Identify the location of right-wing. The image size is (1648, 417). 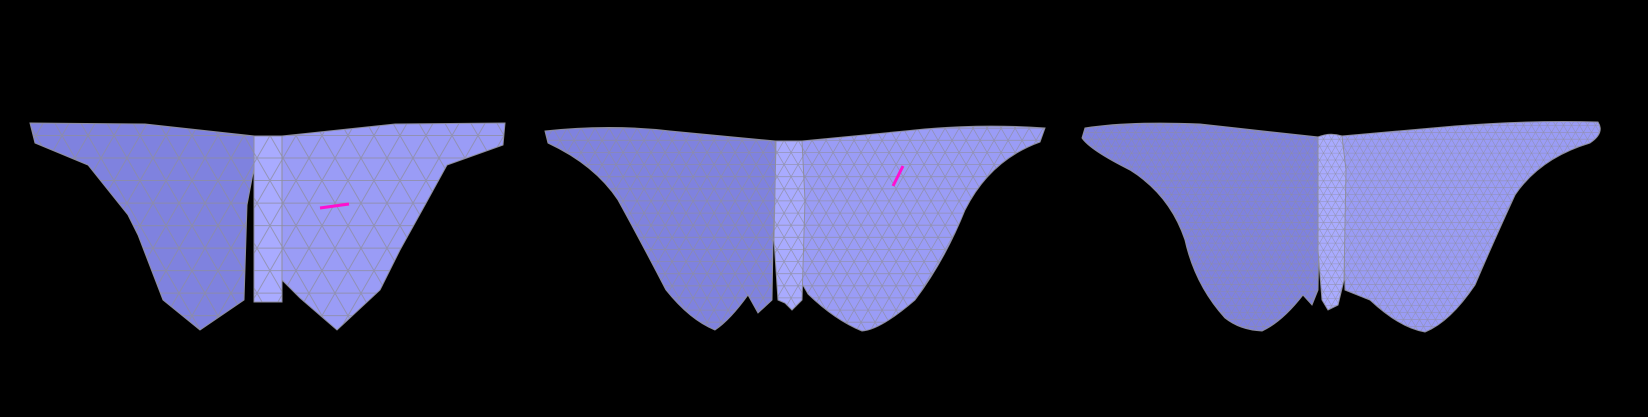
(393, 226).